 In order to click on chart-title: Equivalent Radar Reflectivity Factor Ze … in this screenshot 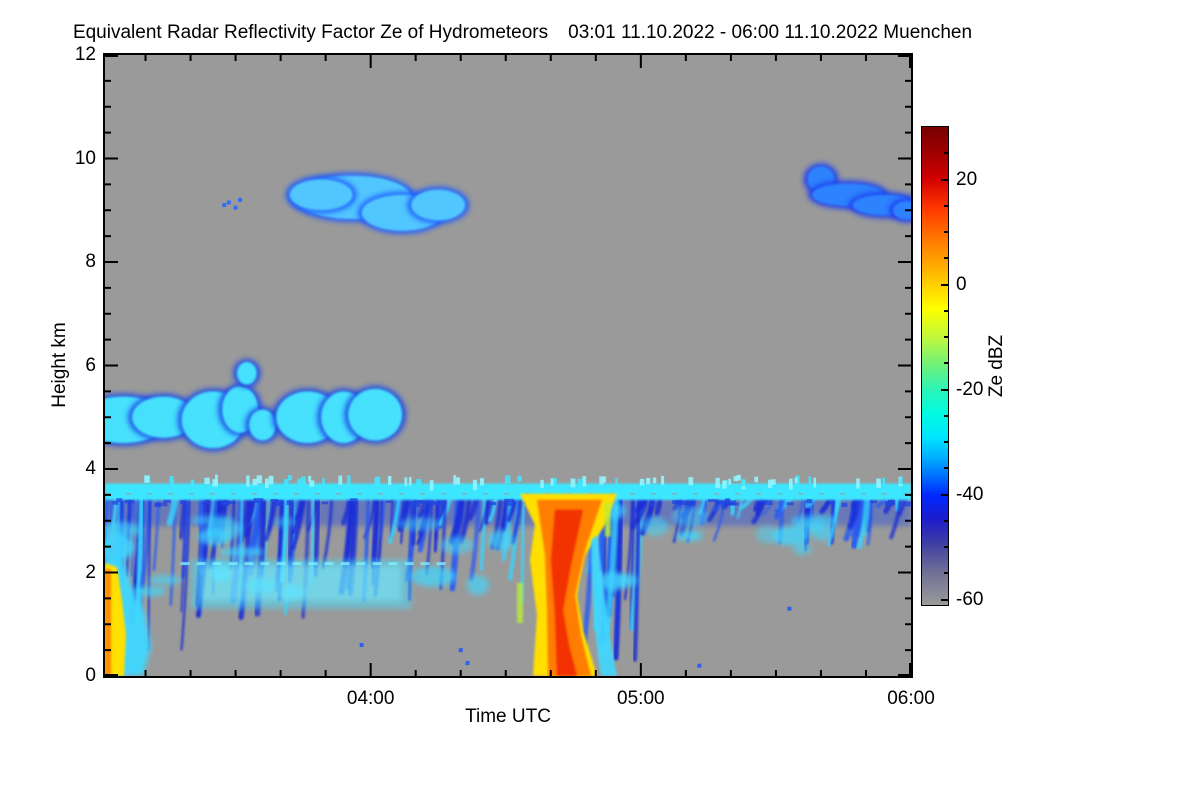, I will do `click(522, 33)`.